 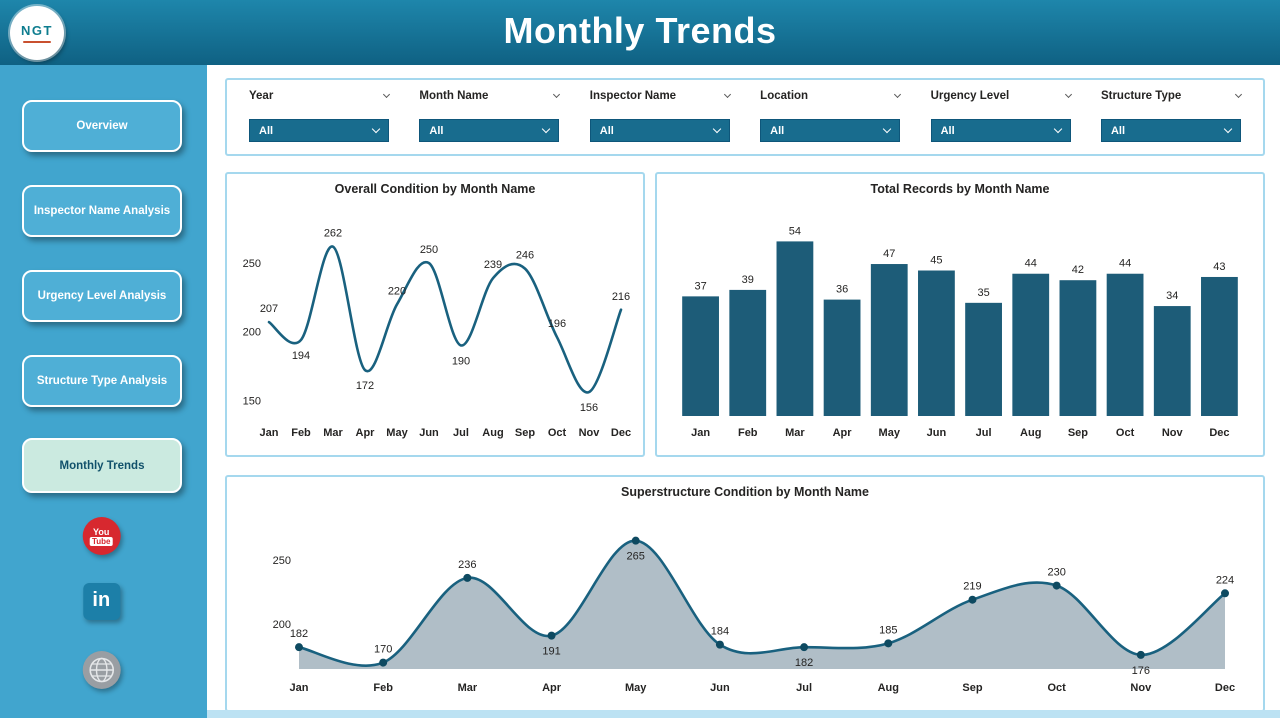 I want to click on svg-text: 236, so click(x=467, y=565).